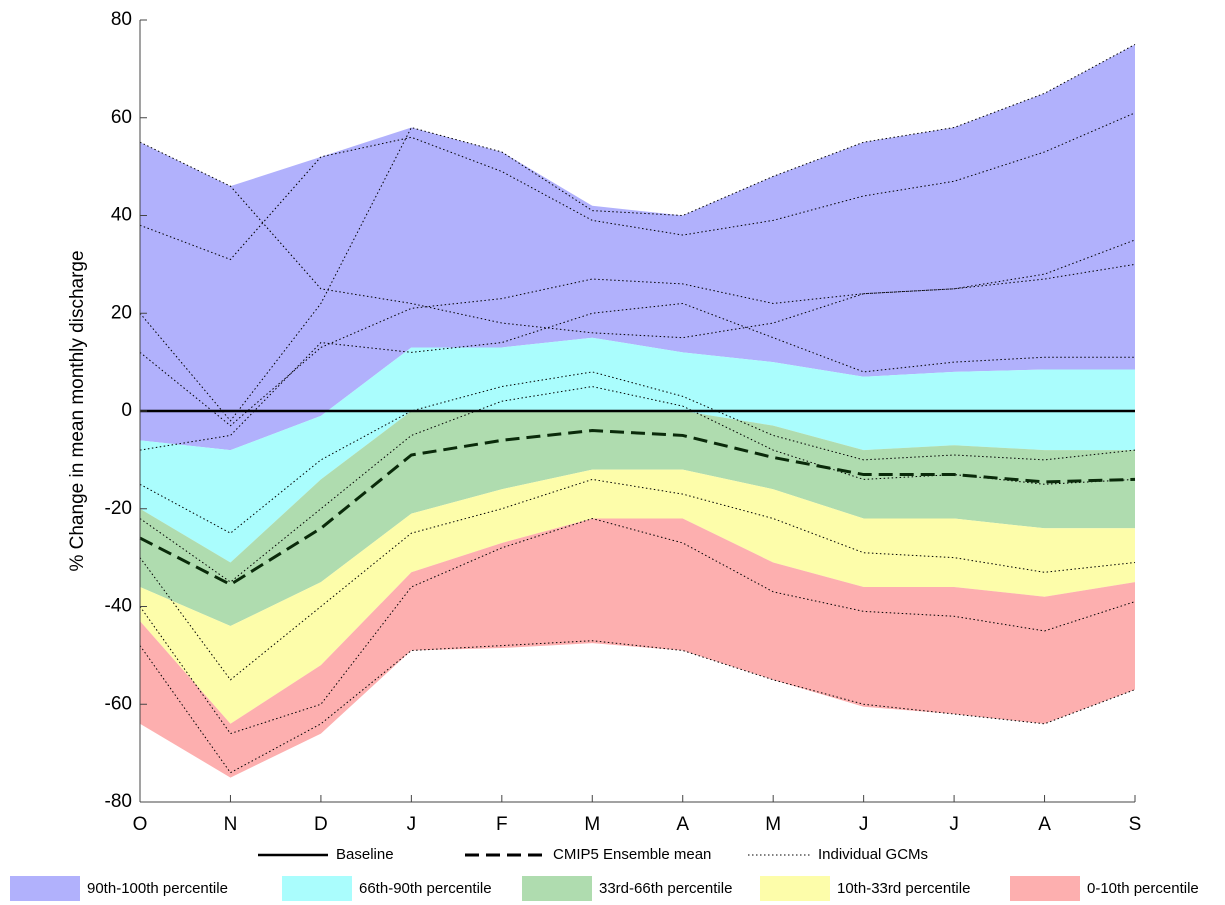 This screenshot has width=1225, height=905. What do you see at coordinates (665, 888) in the screenshot?
I see `legend-label: 33rd-66th percentile` at bounding box center [665, 888].